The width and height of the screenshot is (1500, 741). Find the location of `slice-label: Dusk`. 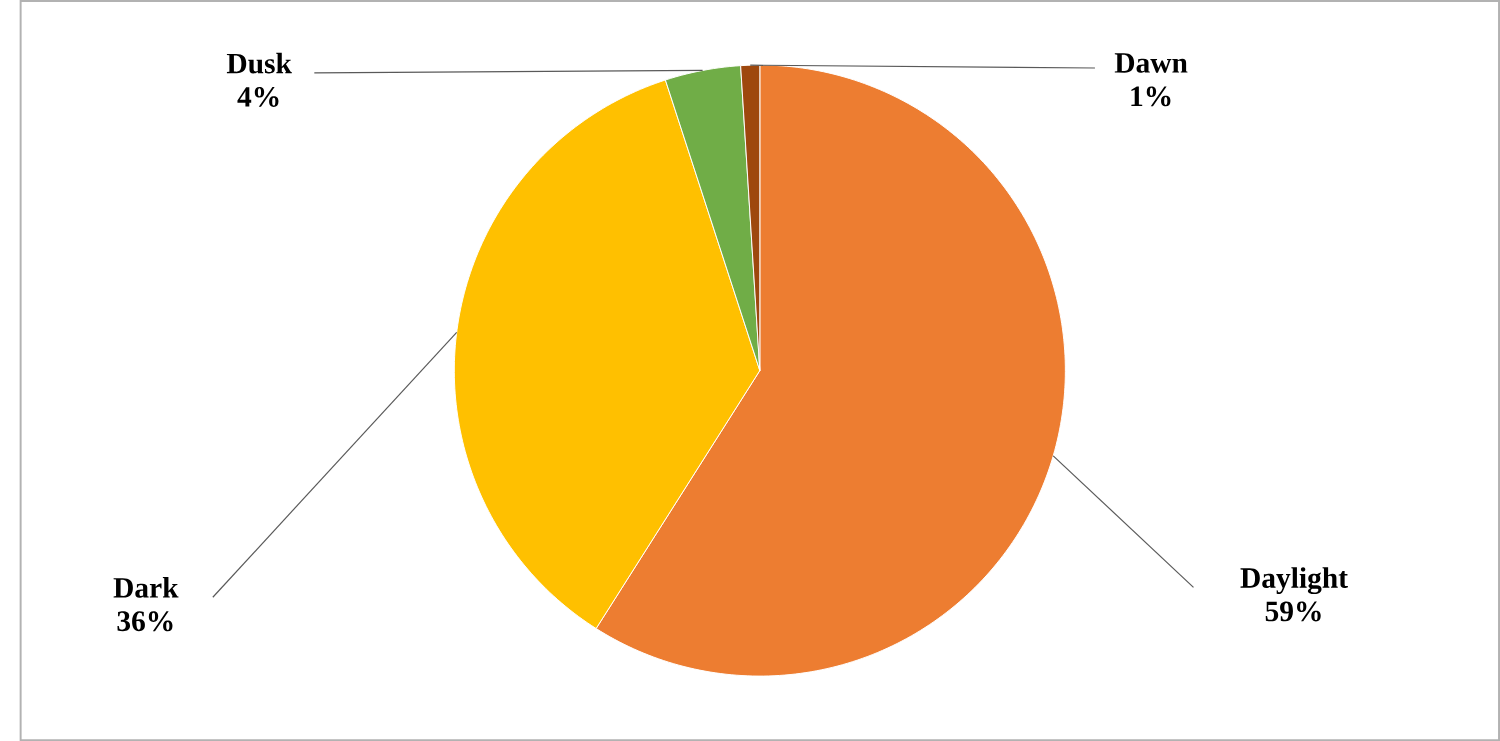

slice-label: Dusk is located at coordinates (259, 63).